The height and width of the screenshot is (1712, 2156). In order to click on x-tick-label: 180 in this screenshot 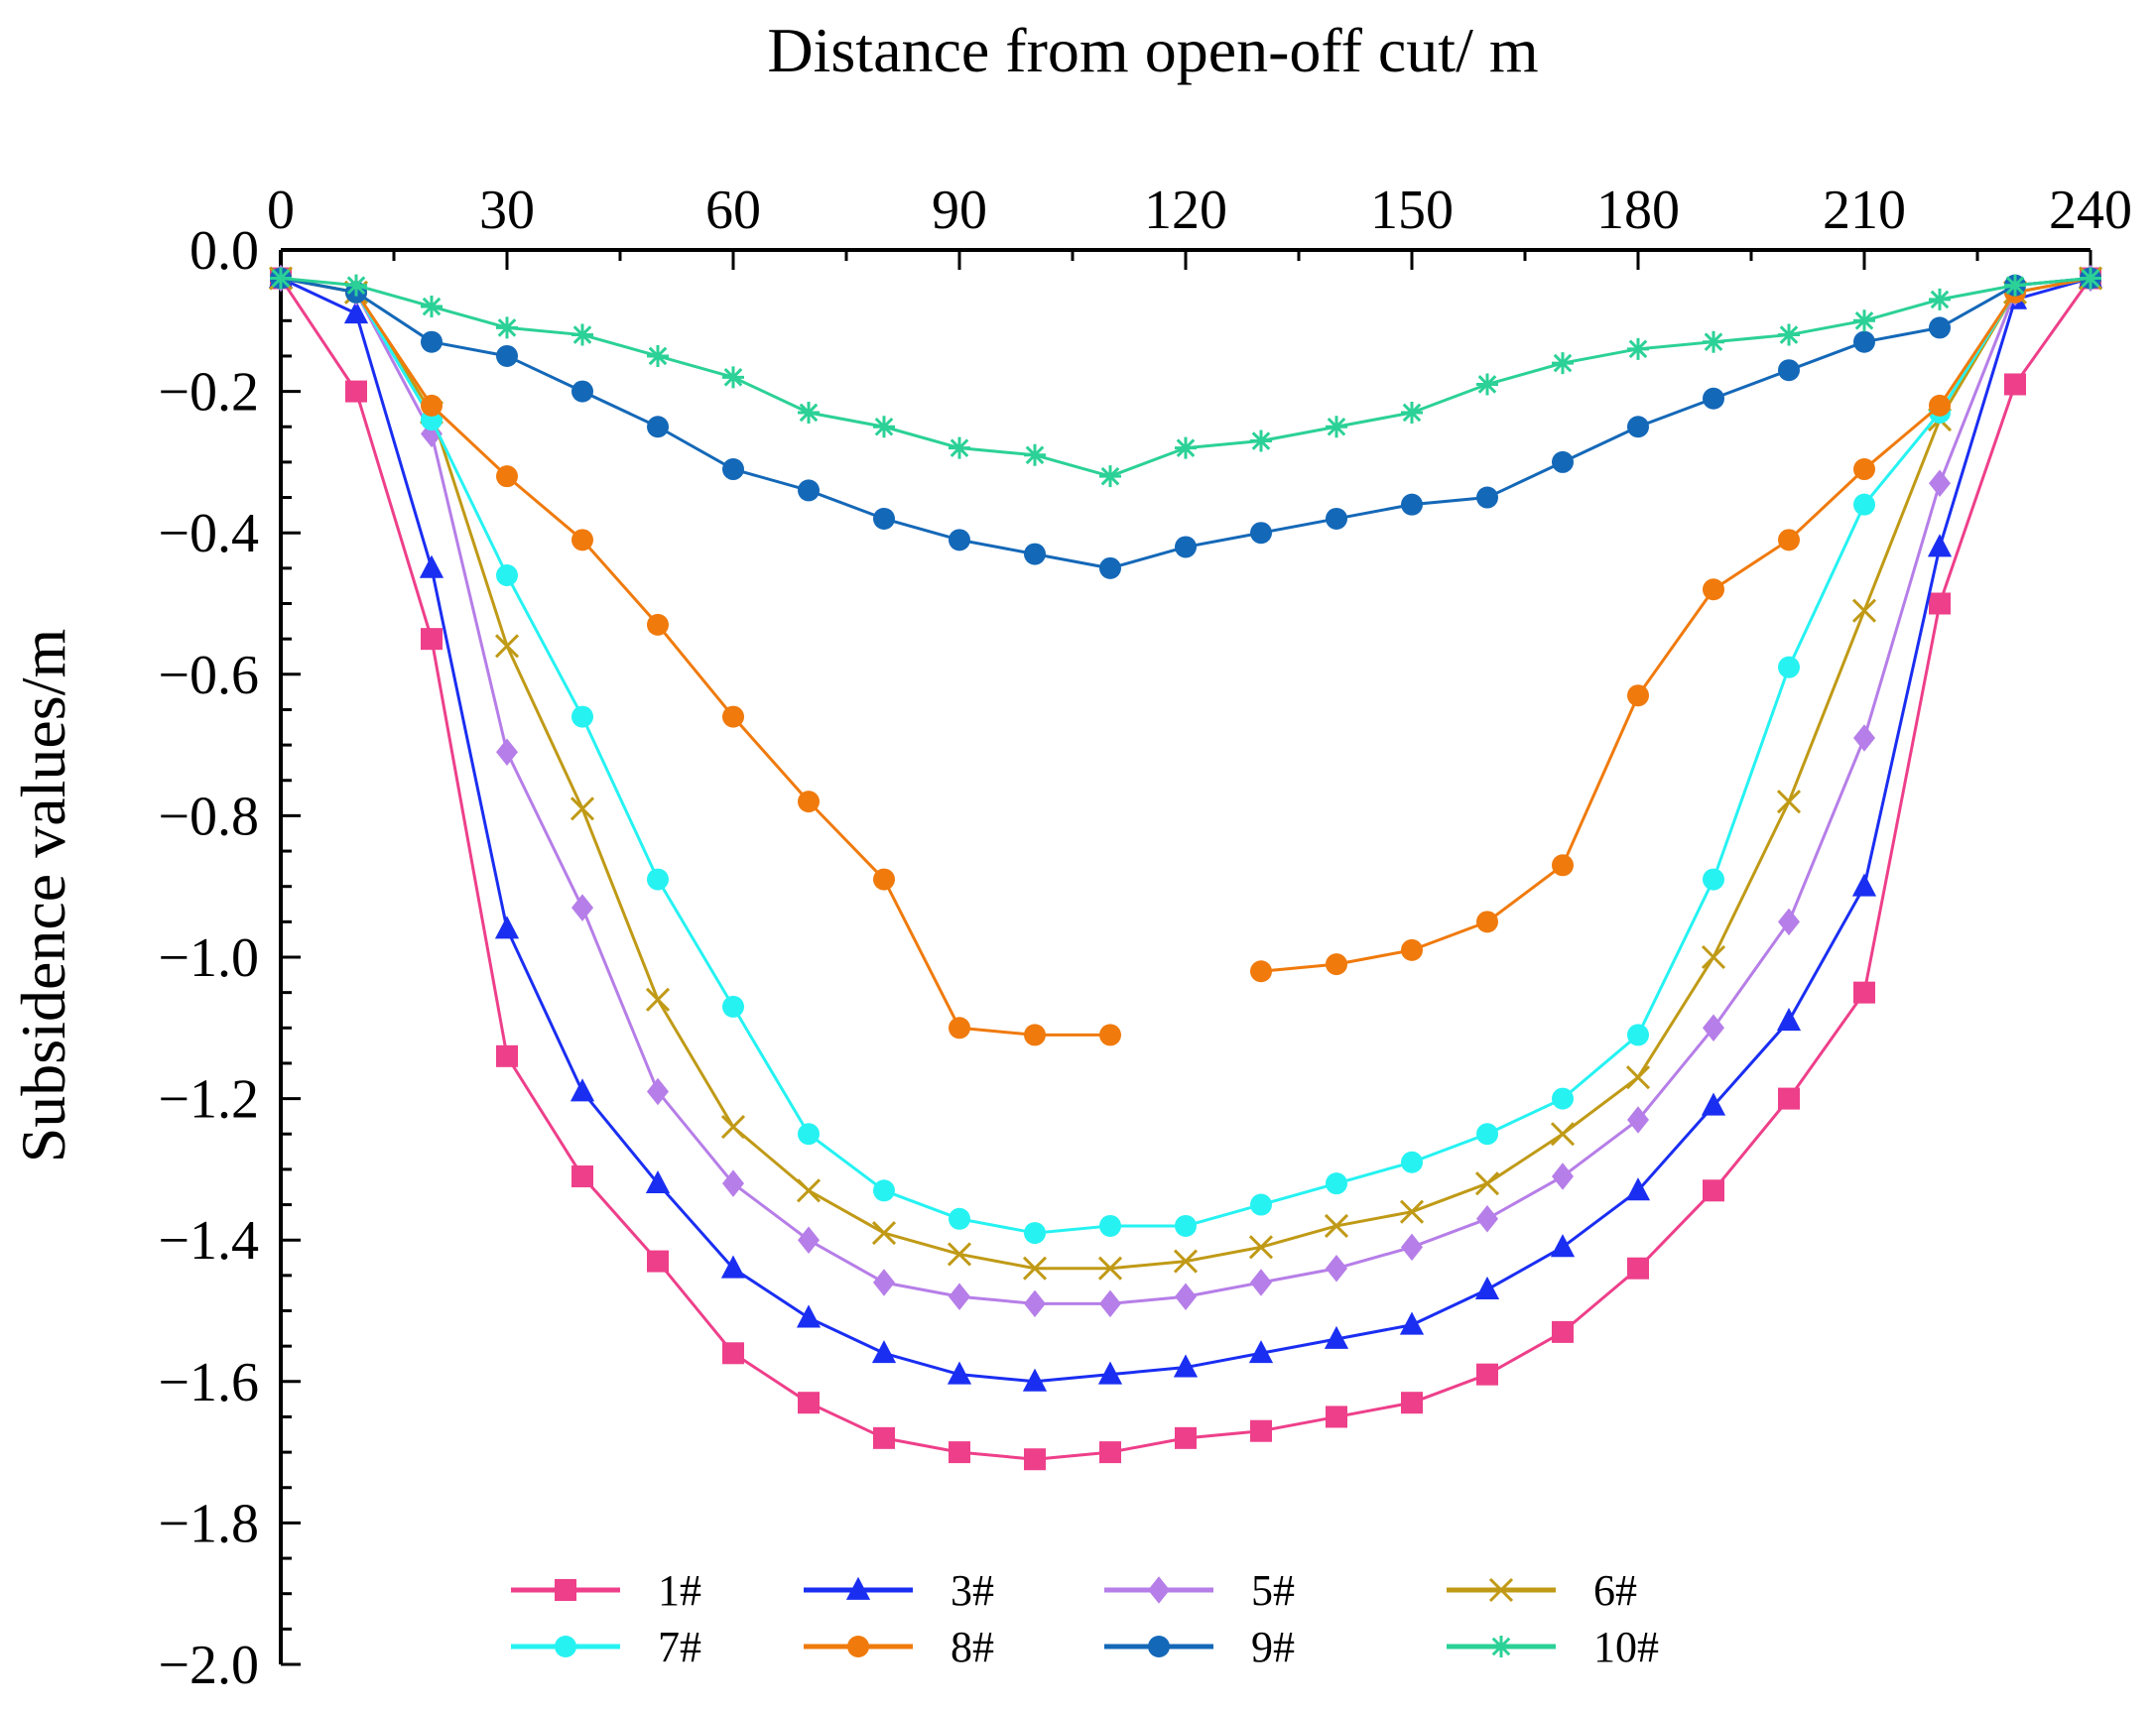, I will do `click(1638, 210)`.